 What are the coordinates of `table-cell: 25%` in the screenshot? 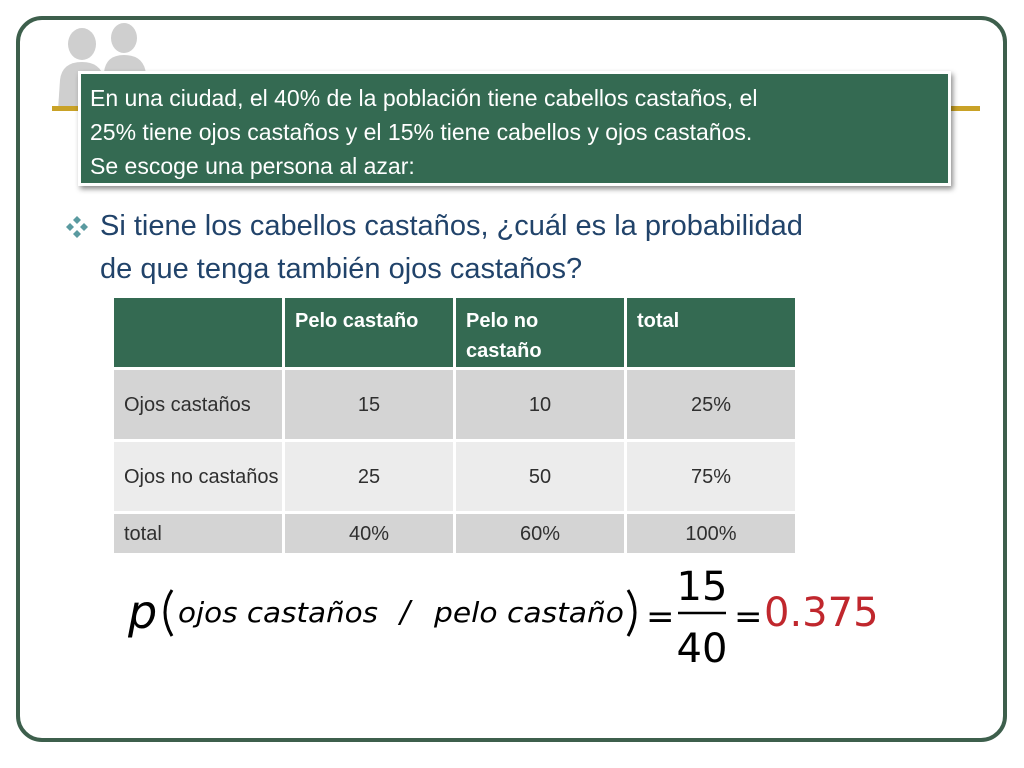 It's located at (711, 404).